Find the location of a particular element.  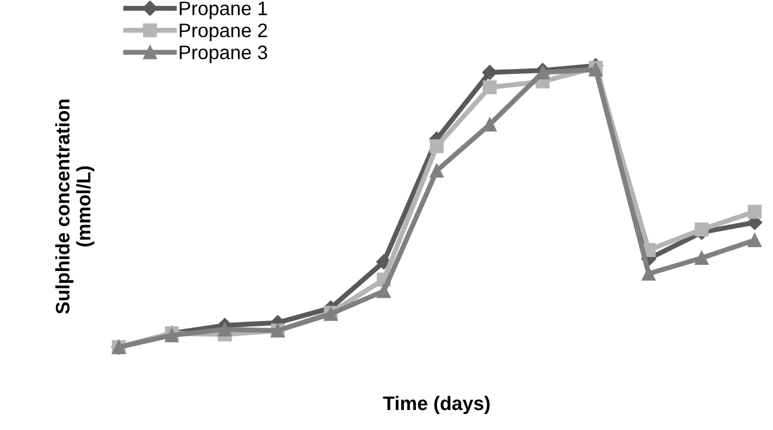

legend-label: Propane 3 is located at coordinates (224, 55).